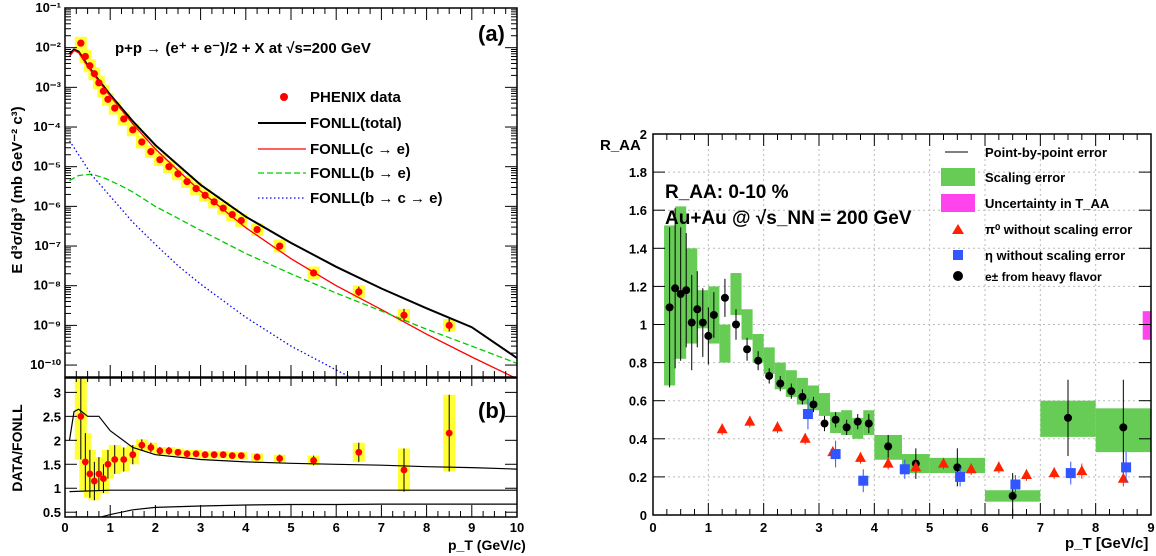 Image resolution: width=1156 pixels, height=556 pixels. Describe the element at coordinates (155, 527) in the screenshot. I see `panel-b-xtick-label: 2` at that location.